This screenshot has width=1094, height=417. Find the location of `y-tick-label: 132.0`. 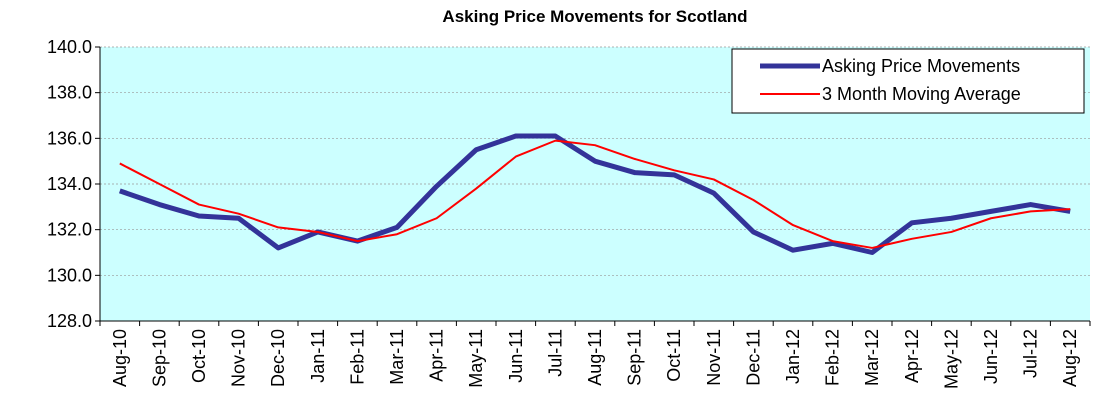

y-tick-label: 132.0 is located at coordinates (69, 230).